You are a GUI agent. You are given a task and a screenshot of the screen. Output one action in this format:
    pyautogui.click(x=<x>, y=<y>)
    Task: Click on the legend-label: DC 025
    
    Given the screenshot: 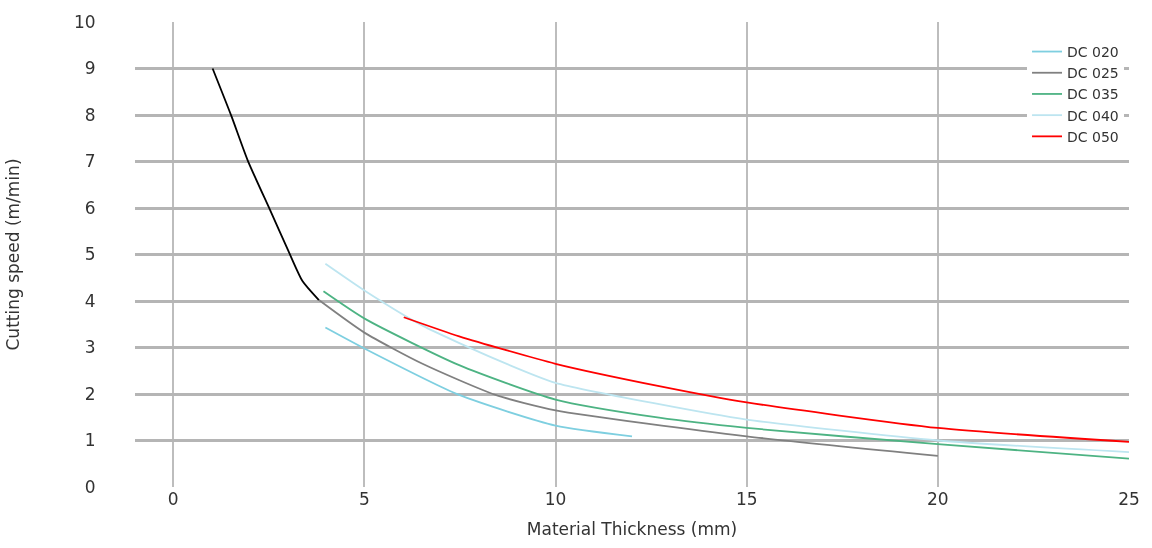 What is the action you would take?
    pyautogui.click(x=1093, y=73)
    